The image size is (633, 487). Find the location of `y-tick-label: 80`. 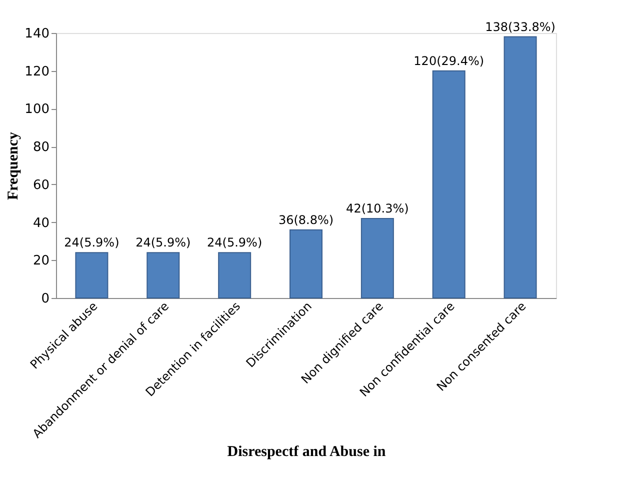

y-tick-label: 80 is located at coordinates (41, 148).